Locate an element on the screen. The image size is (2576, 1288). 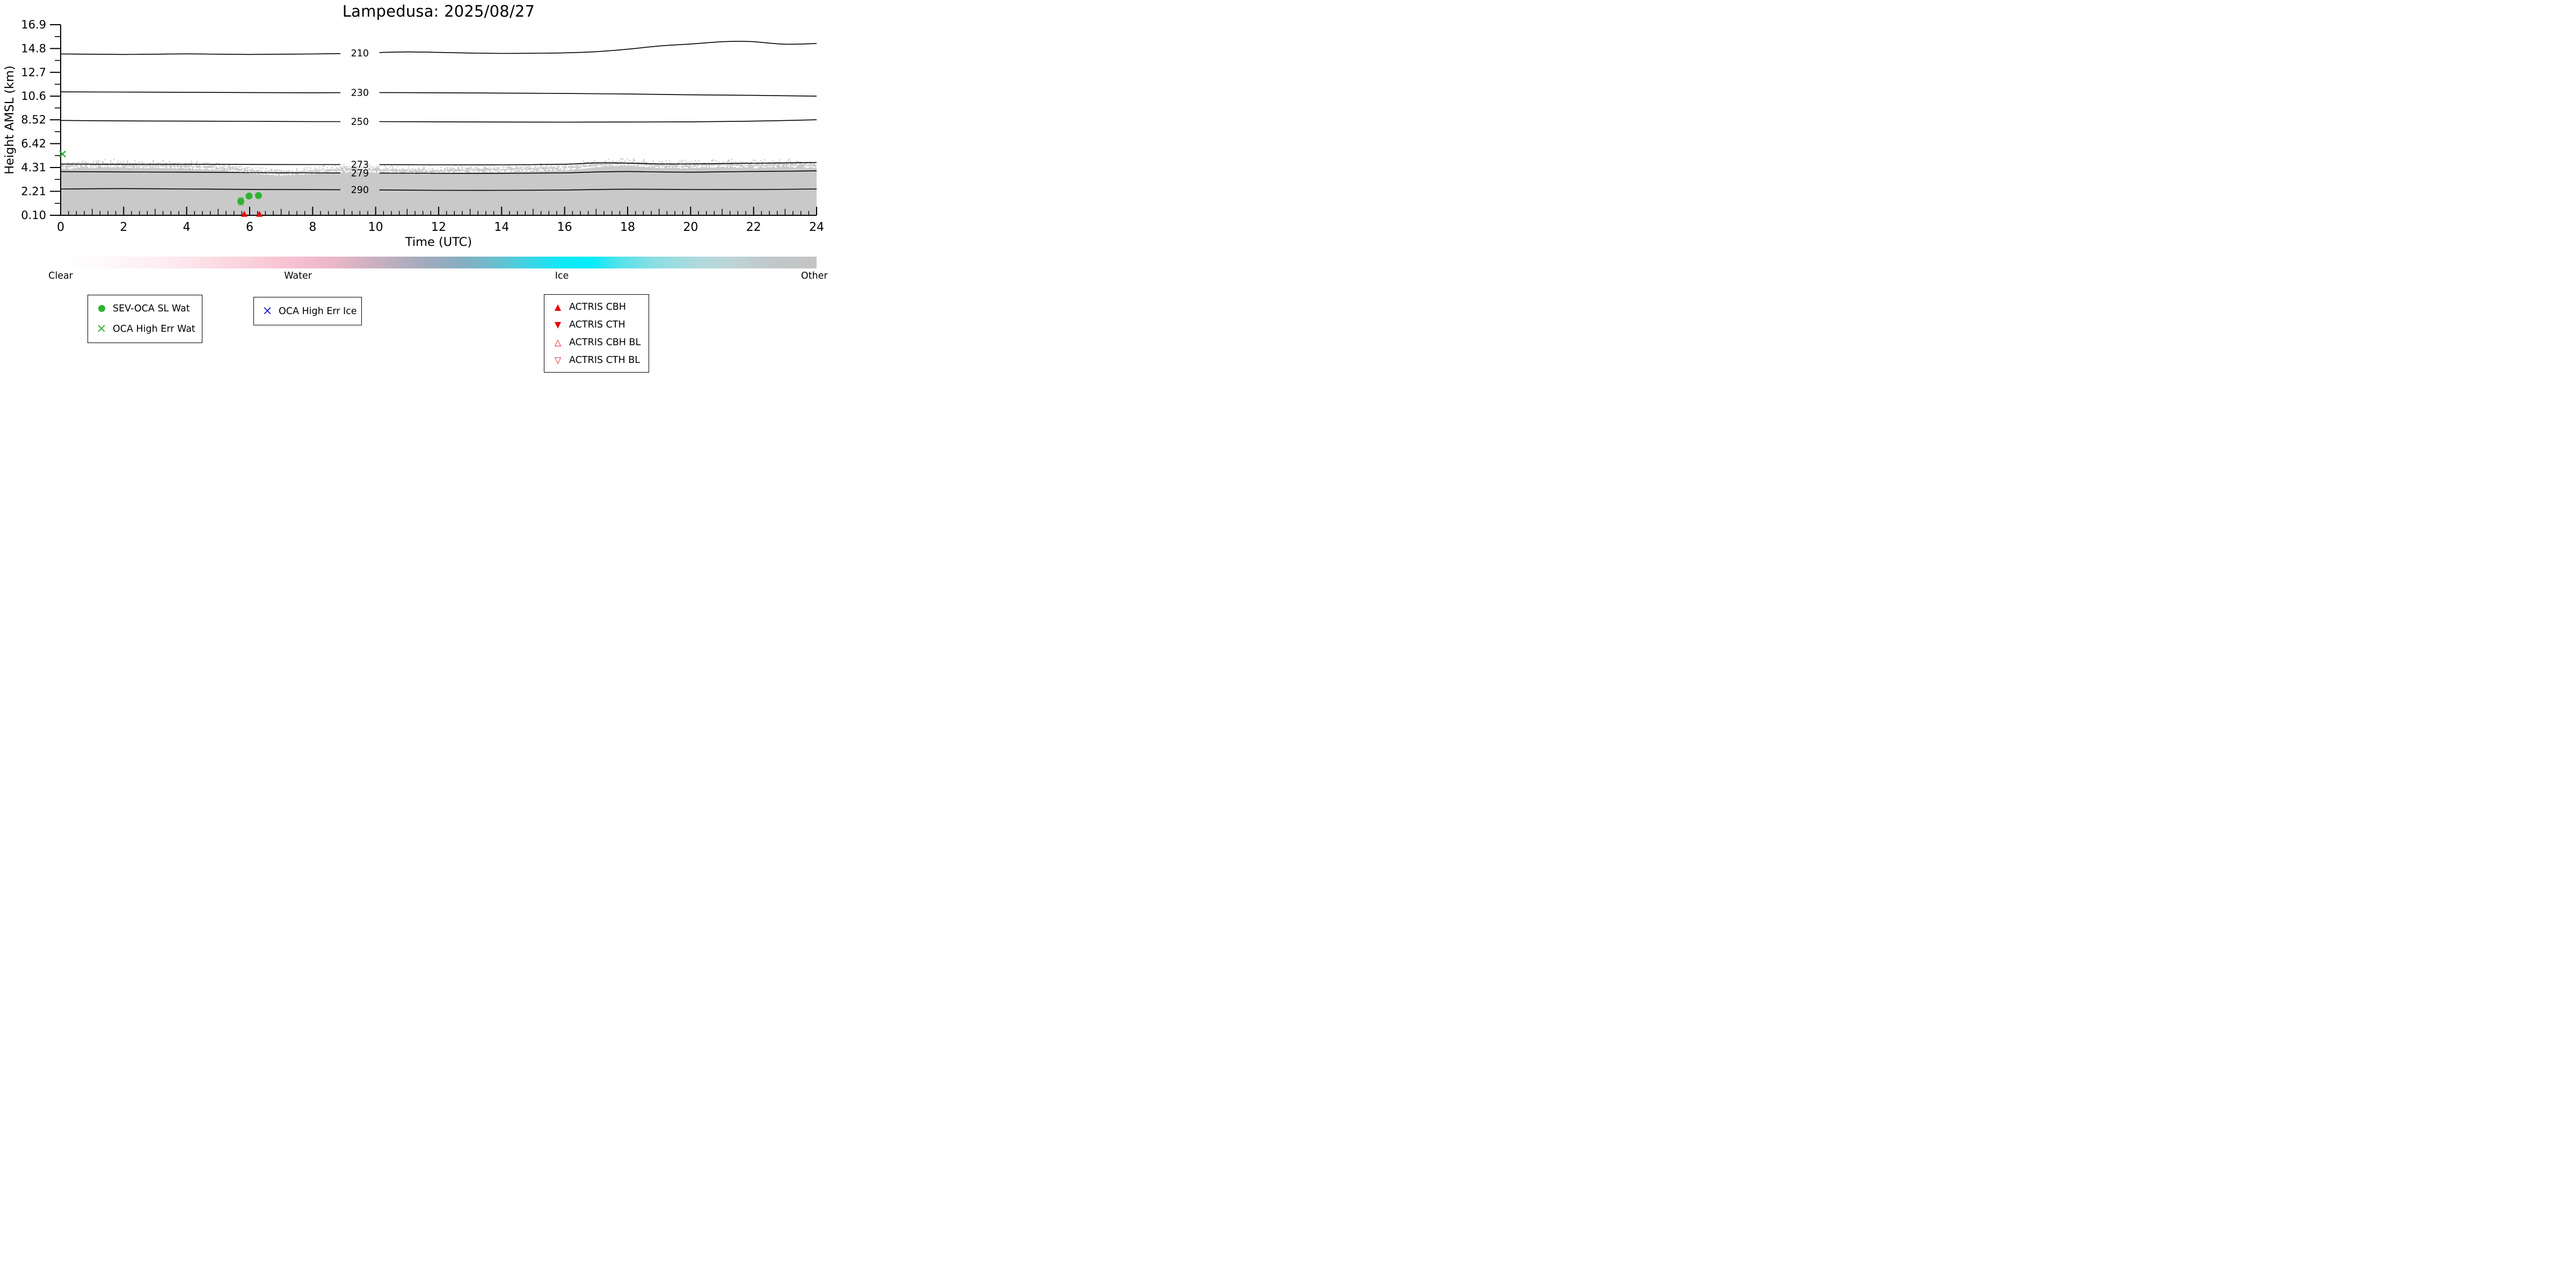
colorbar-label-other: Other is located at coordinates (814, 276).